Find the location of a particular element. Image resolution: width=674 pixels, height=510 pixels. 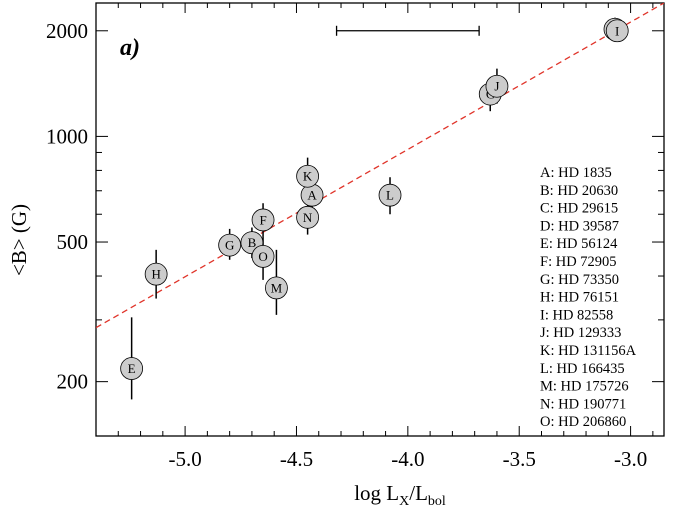

y-tick-label: 500 is located at coordinates (73, 242).